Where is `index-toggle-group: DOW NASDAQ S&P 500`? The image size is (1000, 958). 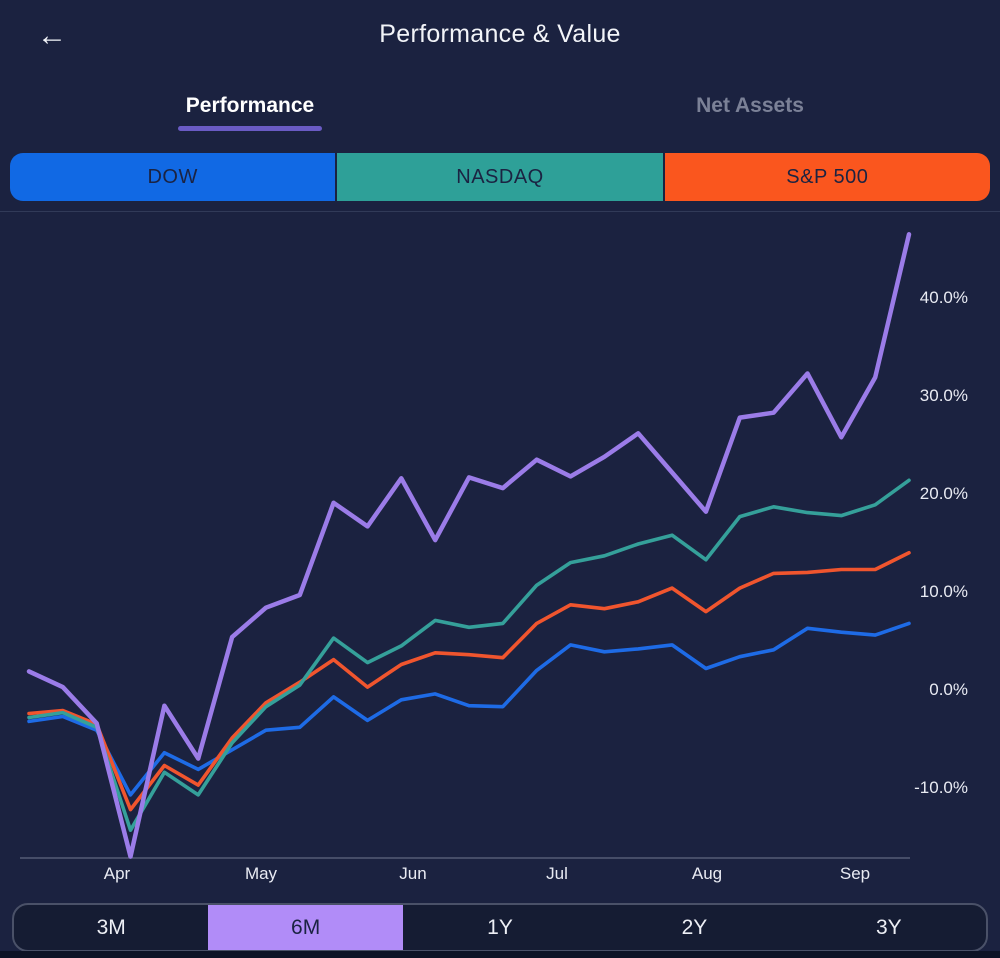 index-toggle-group: DOW NASDAQ S&P 500 is located at coordinates (500, 177).